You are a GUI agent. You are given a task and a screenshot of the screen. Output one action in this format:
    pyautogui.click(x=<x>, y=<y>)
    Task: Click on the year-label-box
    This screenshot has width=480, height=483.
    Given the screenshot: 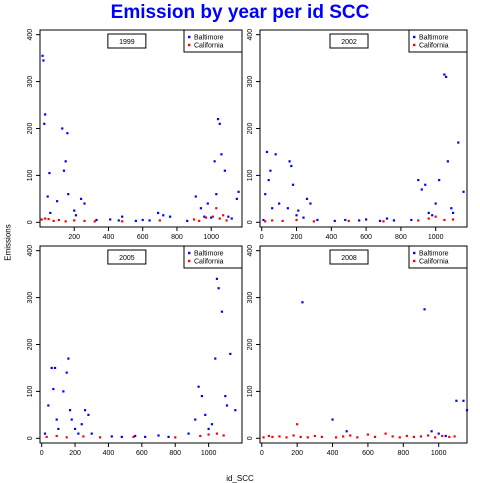 What is the action you would take?
    pyautogui.click(x=349, y=41)
    